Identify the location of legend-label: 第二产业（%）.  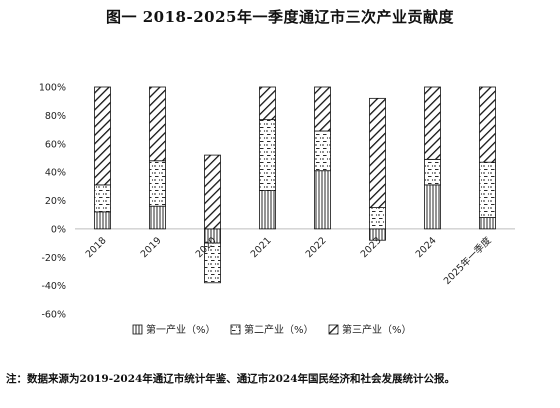
(279, 329).